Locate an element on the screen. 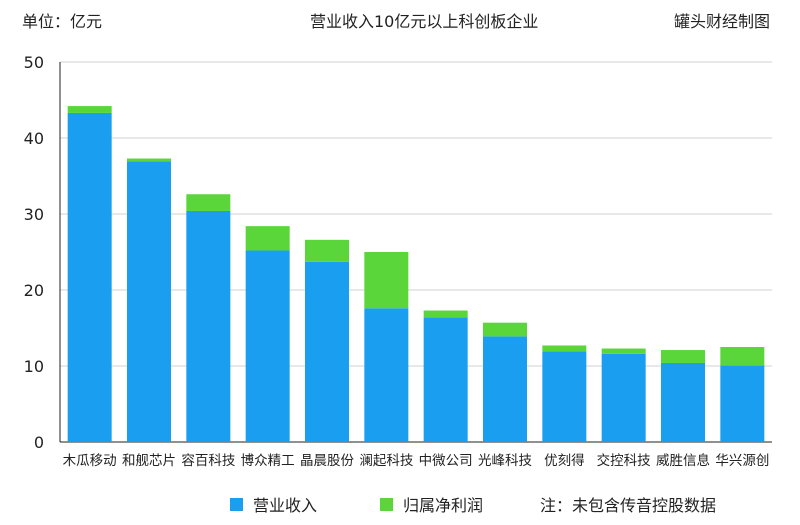  legend-label-revenue: 营业收入 is located at coordinates (285, 505).